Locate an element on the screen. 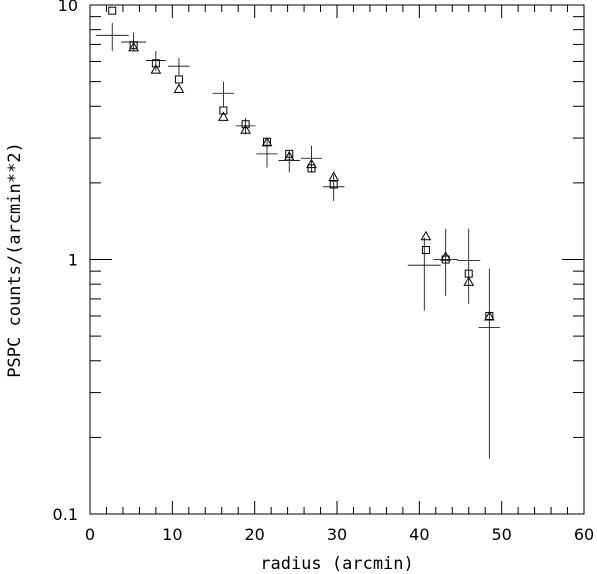 Image resolution: width=597 pixels, height=574 pixels. x-tick-label: 40 is located at coordinates (419, 534).